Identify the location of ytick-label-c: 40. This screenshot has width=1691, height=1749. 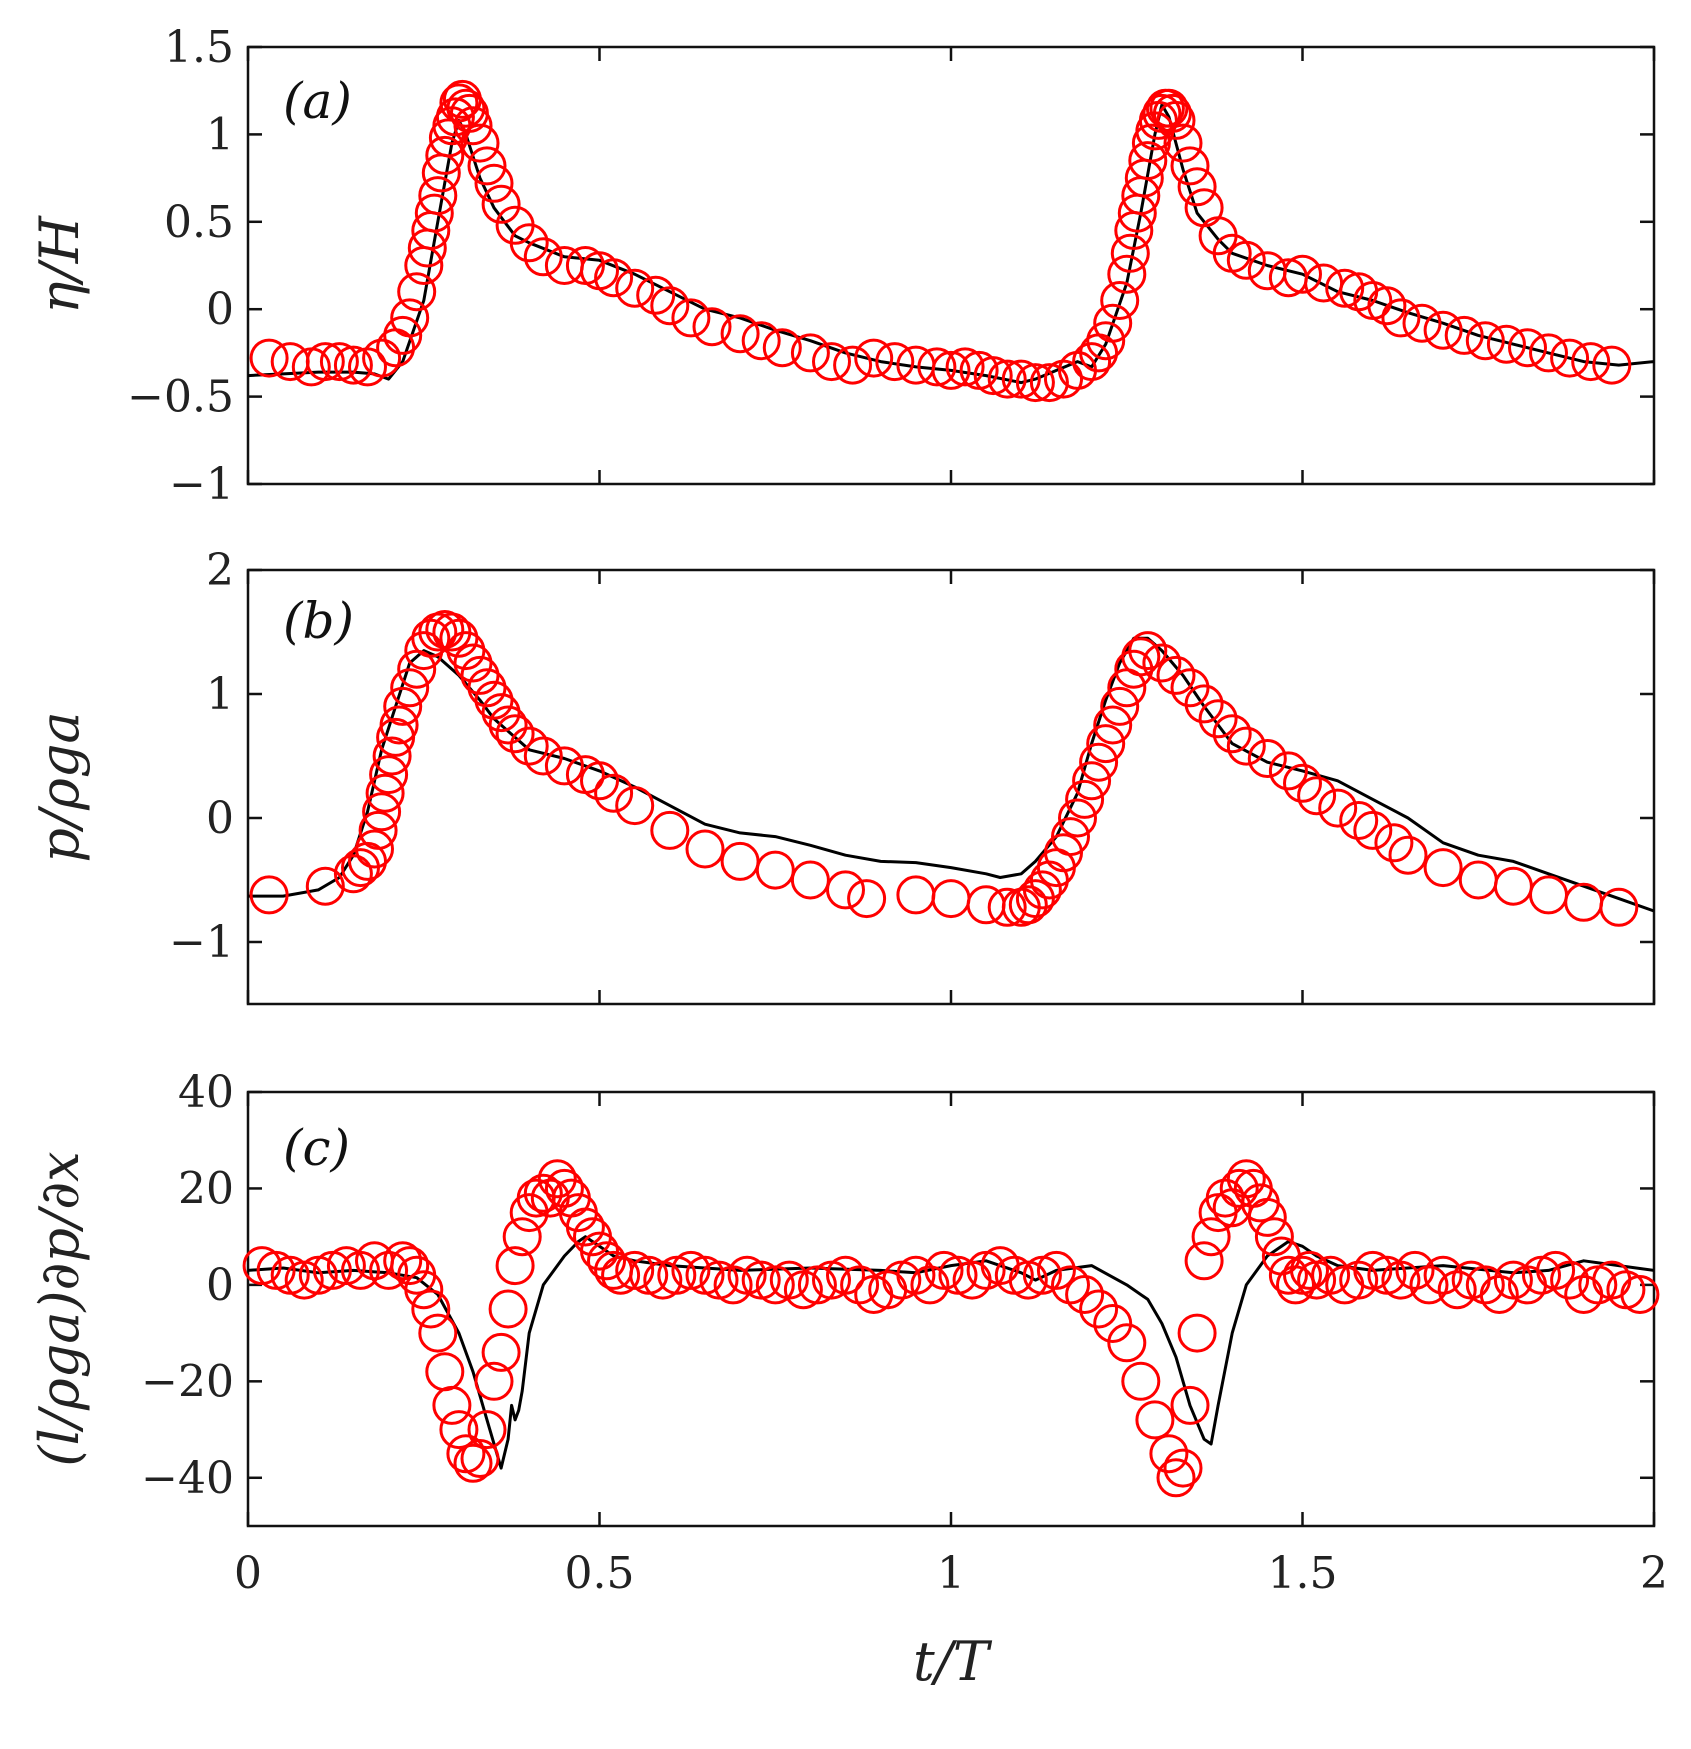
(206, 1092).